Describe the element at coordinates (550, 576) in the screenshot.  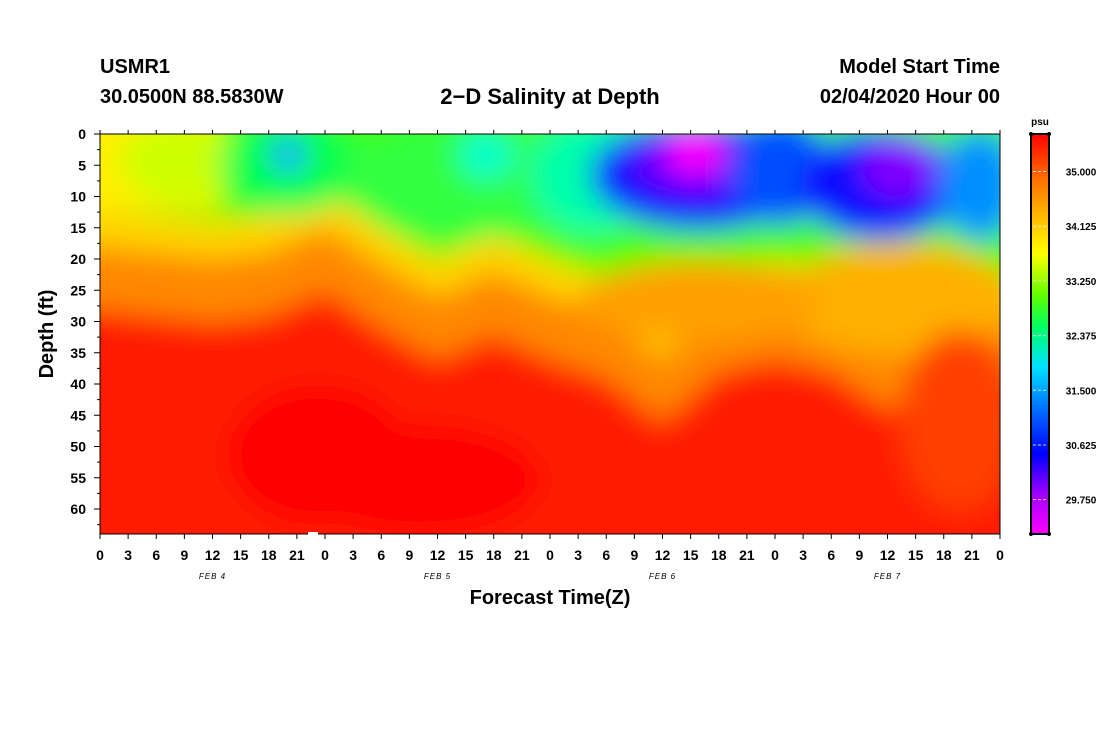
I see `day-labels: FEB 4 FEB 5 FEB 6 FEB 7` at that location.